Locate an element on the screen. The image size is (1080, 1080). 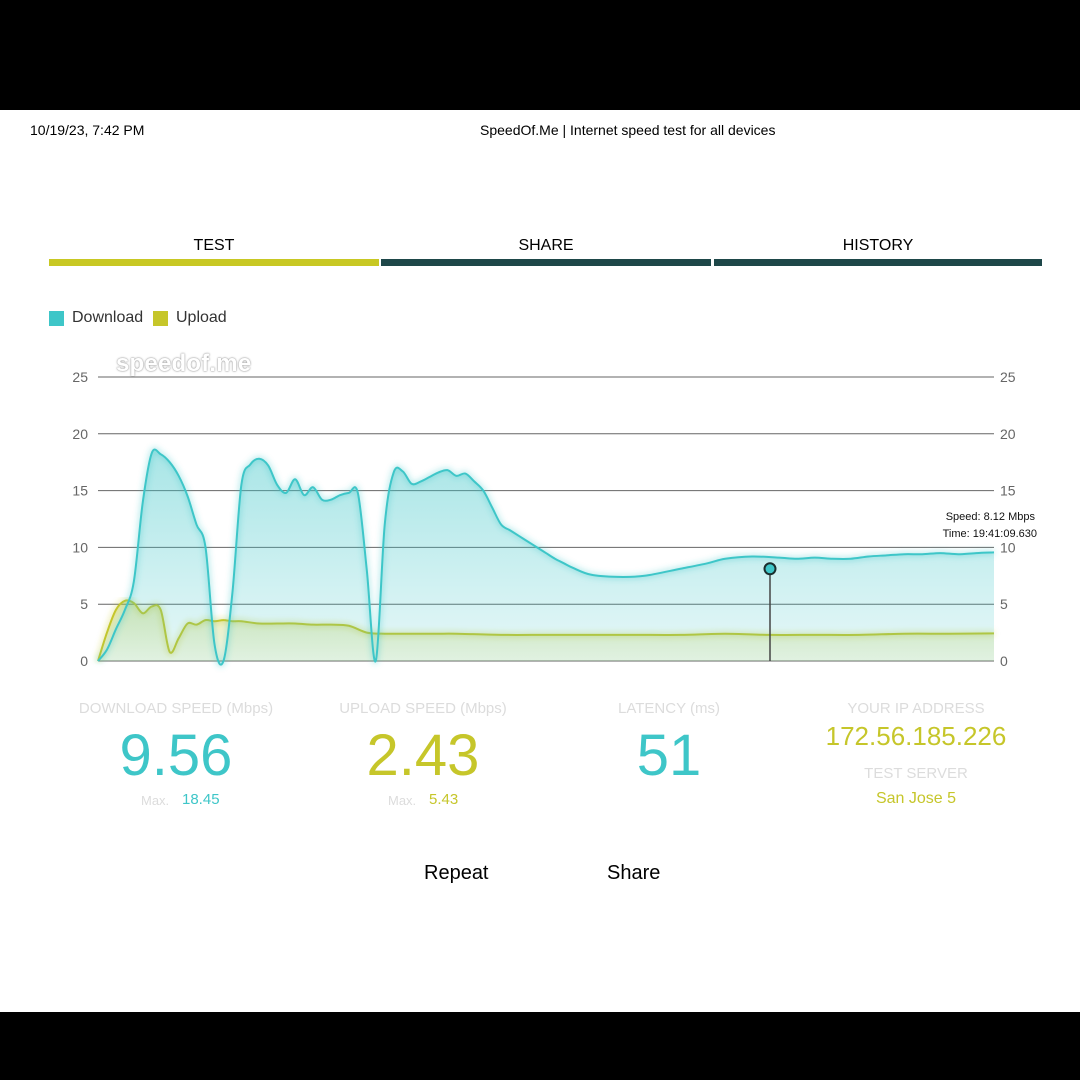
legend-download: Download is located at coordinates (96, 318).